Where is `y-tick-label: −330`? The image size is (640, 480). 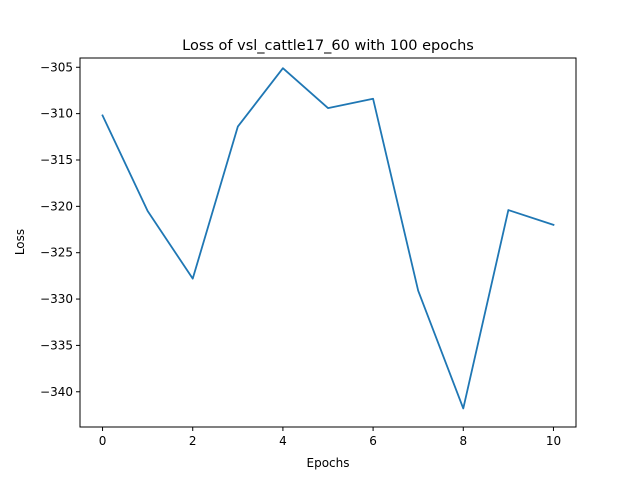 y-tick-label: −330 is located at coordinates (56, 299).